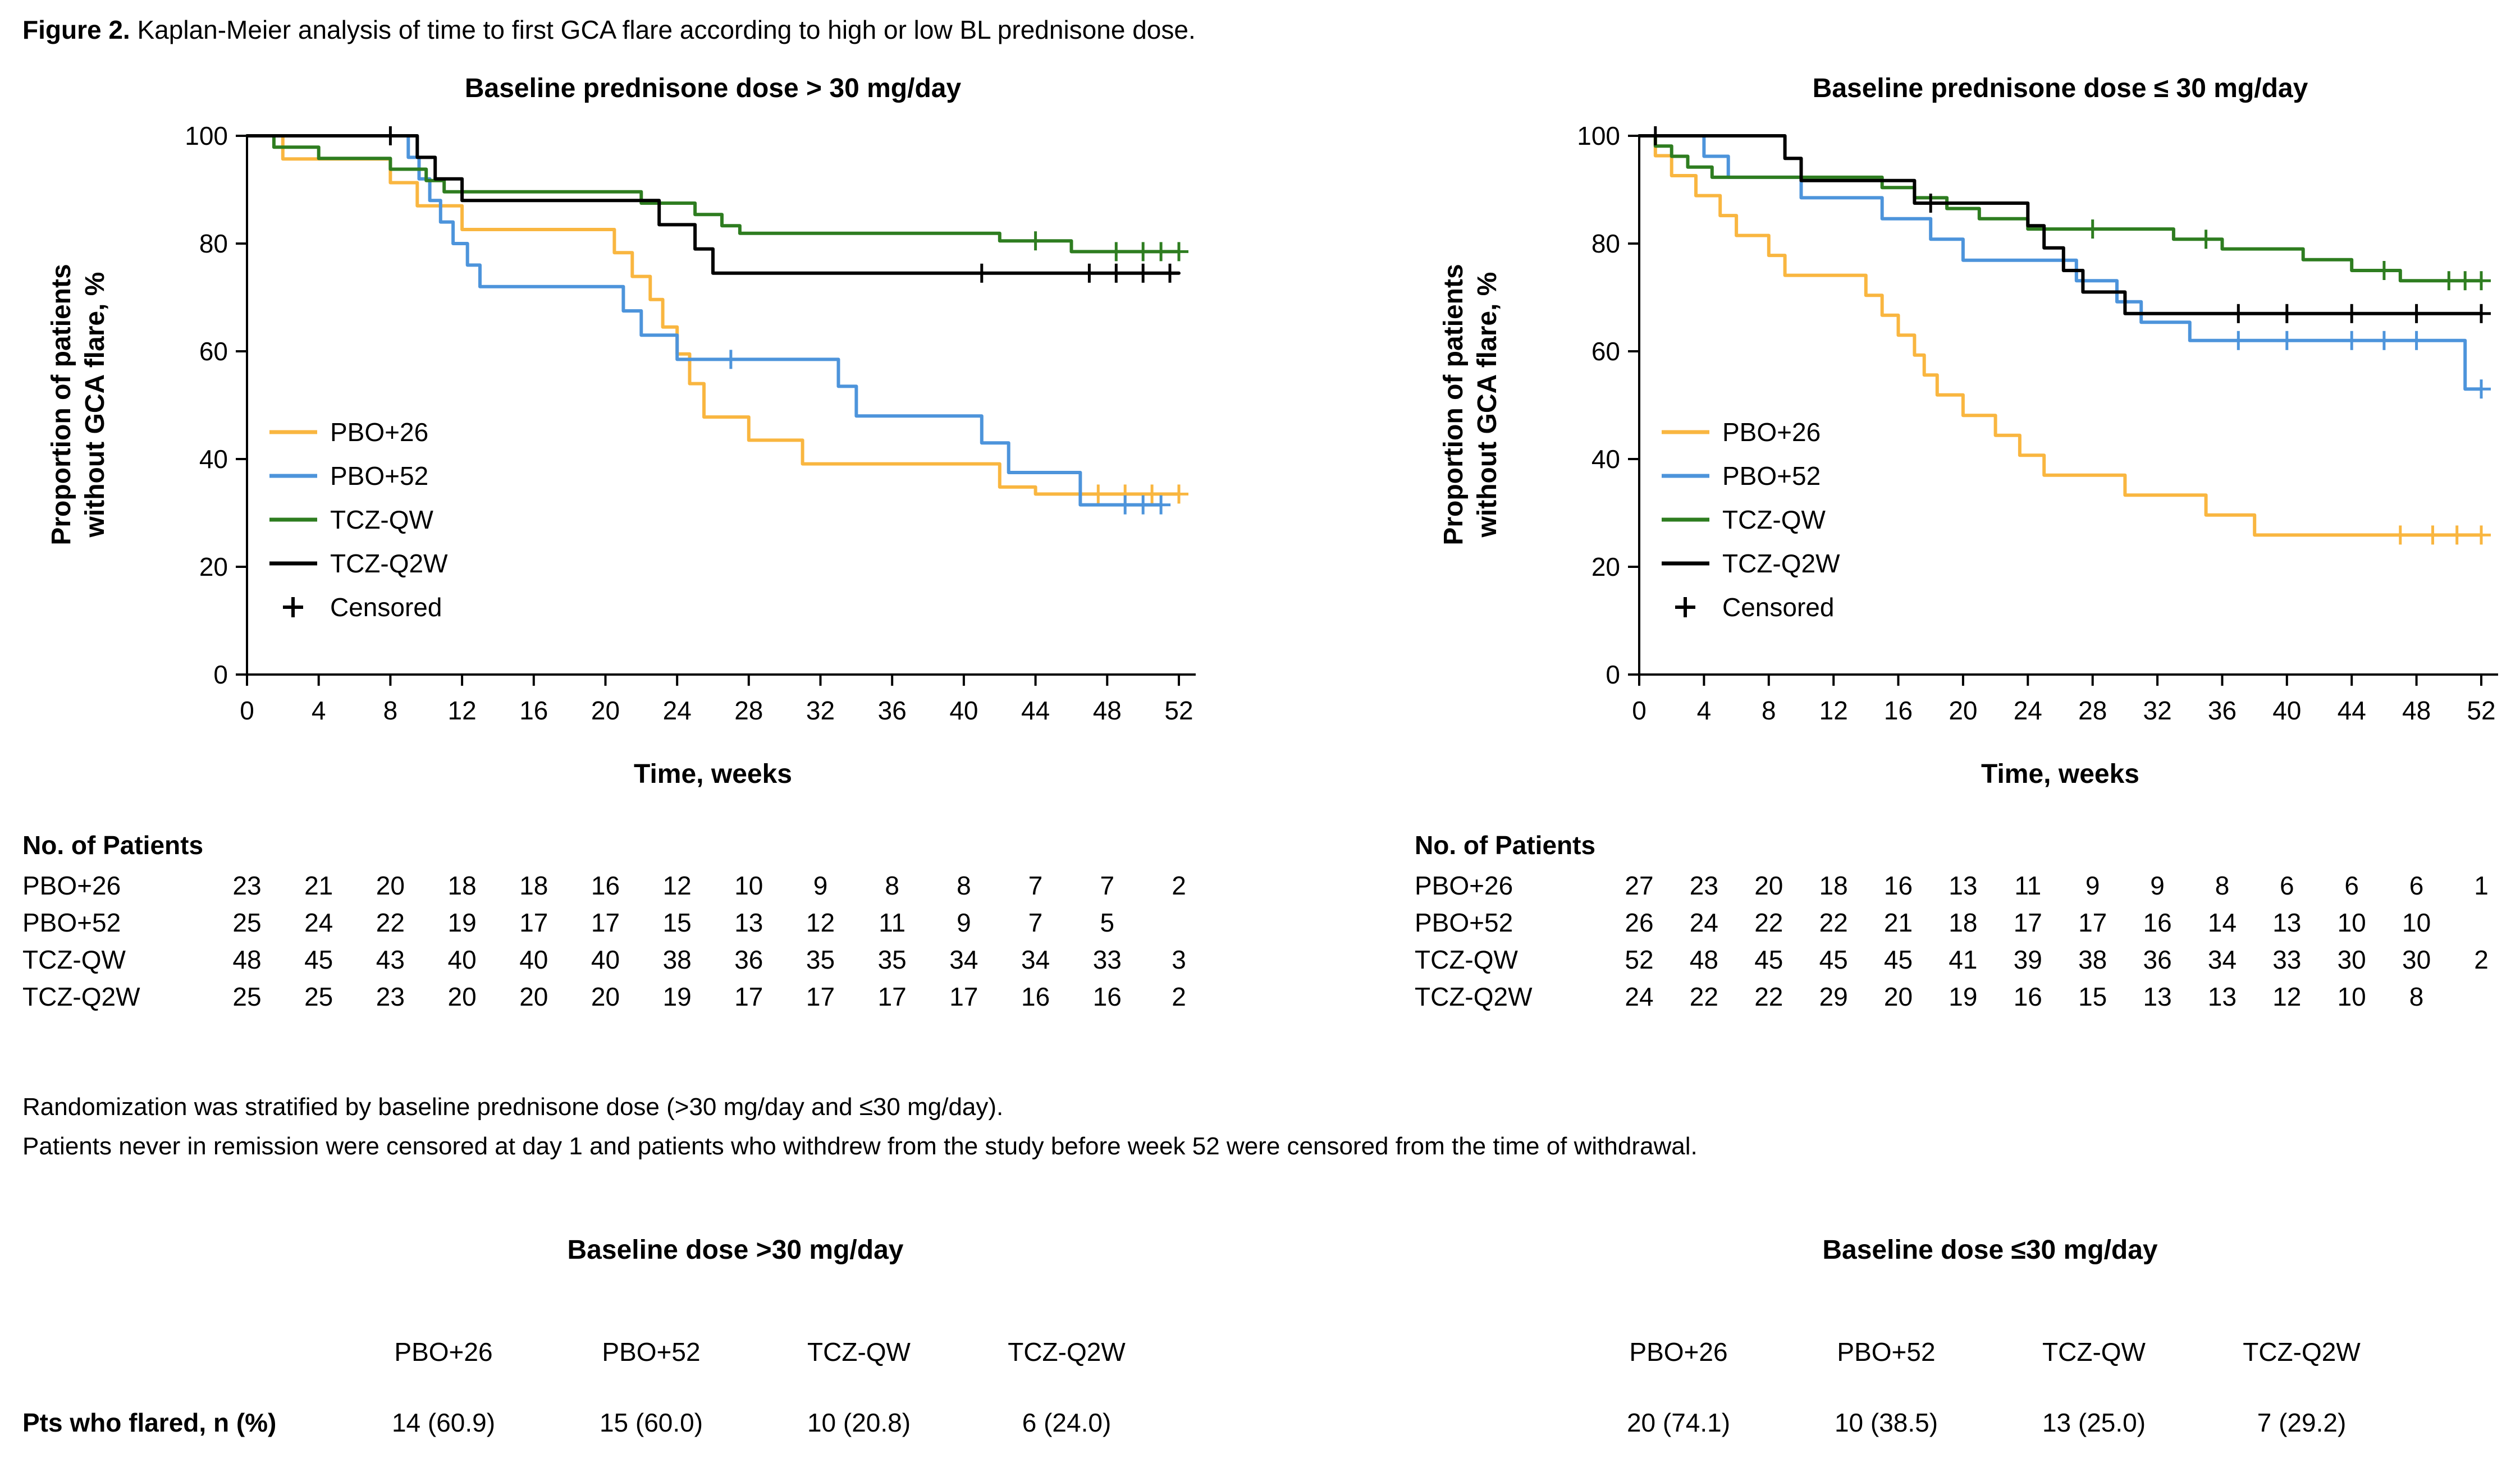 Image resolution: width=2520 pixels, height=1463 pixels. I want to click on at-risk-row: TCZ-Q2W 24 22 22 29 20 19 16 15 13 13 12 10 8, so click(1965, 999).